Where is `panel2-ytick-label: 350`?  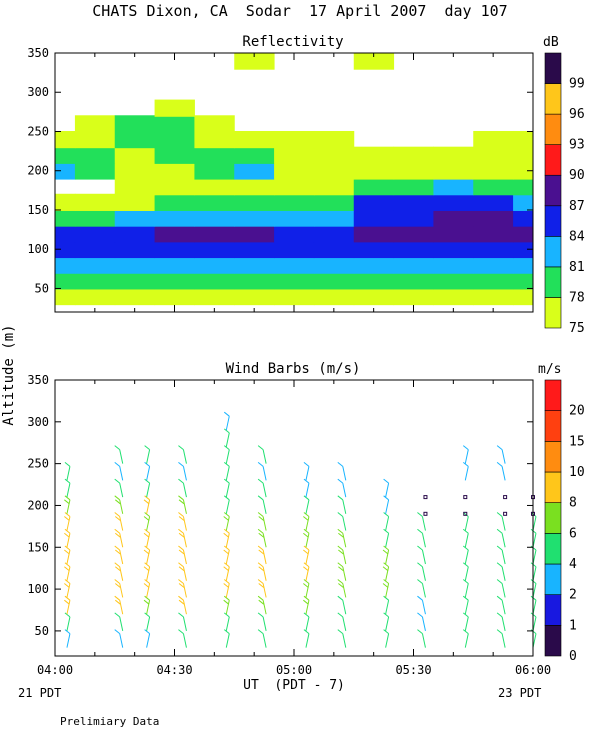
panel2-ytick-label: 350 is located at coordinates (38, 380).